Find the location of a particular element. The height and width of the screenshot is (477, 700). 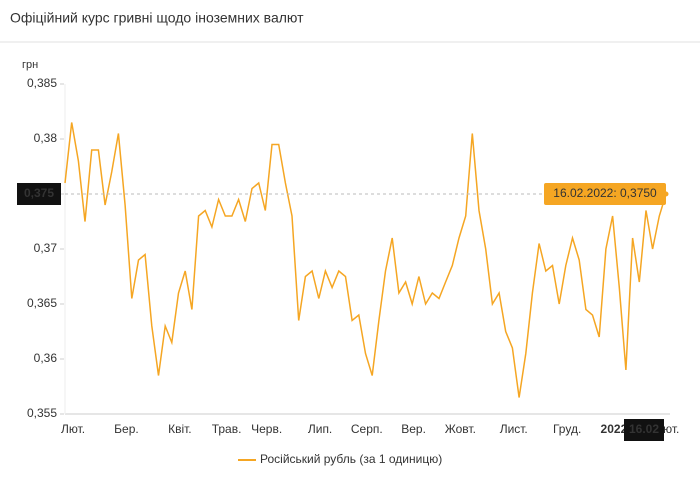

crosshair-y-box is located at coordinates (39, 194).